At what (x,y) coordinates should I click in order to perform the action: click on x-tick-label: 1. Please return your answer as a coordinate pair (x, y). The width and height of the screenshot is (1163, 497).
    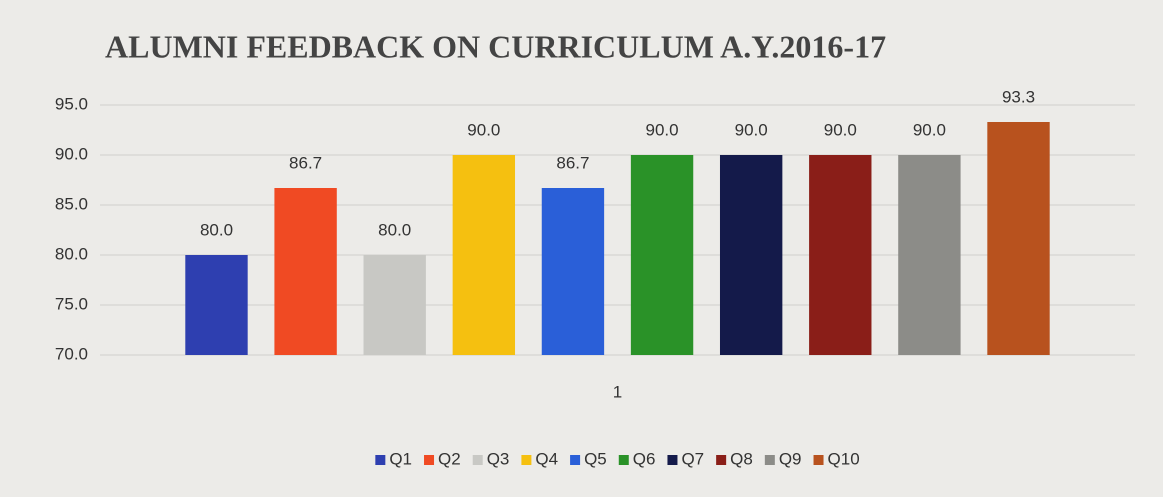
    Looking at the image, I should click on (617, 391).